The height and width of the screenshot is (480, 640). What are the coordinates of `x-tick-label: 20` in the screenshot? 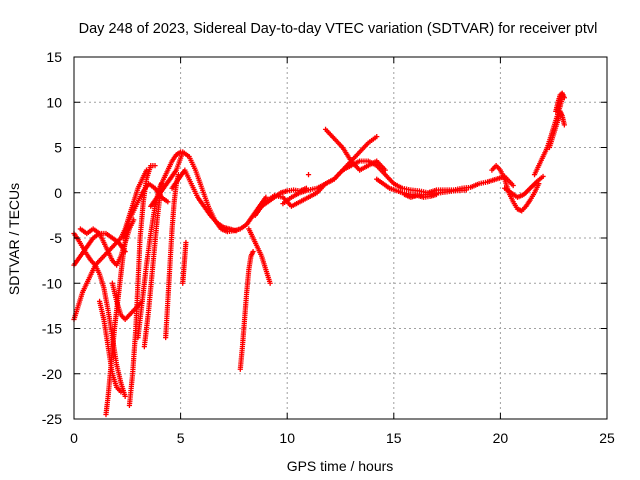 It's located at (501, 438).